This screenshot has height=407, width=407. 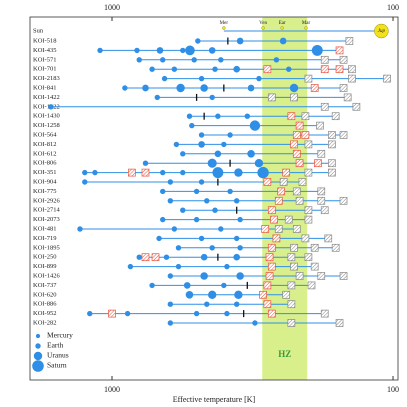 What do you see at coordinates (46, 125) in the screenshot?
I see `row-label: KOI-1258` at bounding box center [46, 125].